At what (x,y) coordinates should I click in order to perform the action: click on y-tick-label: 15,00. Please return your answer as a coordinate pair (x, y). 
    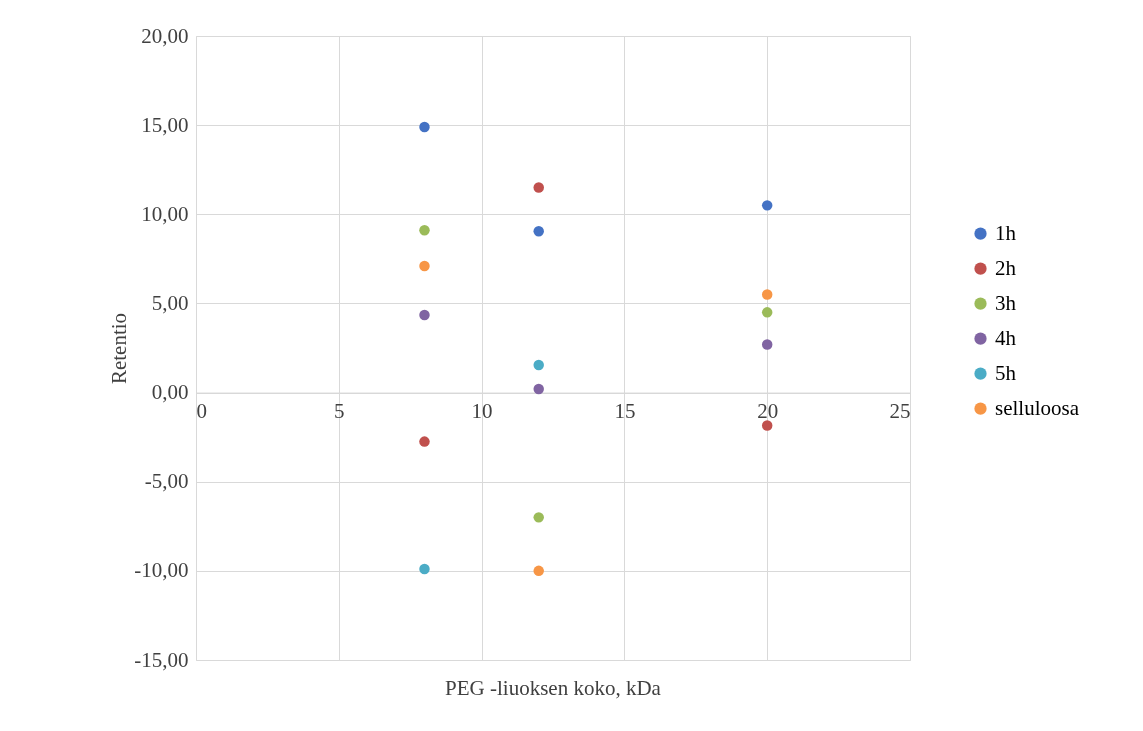
    Looking at the image, I should click on (165, 124).